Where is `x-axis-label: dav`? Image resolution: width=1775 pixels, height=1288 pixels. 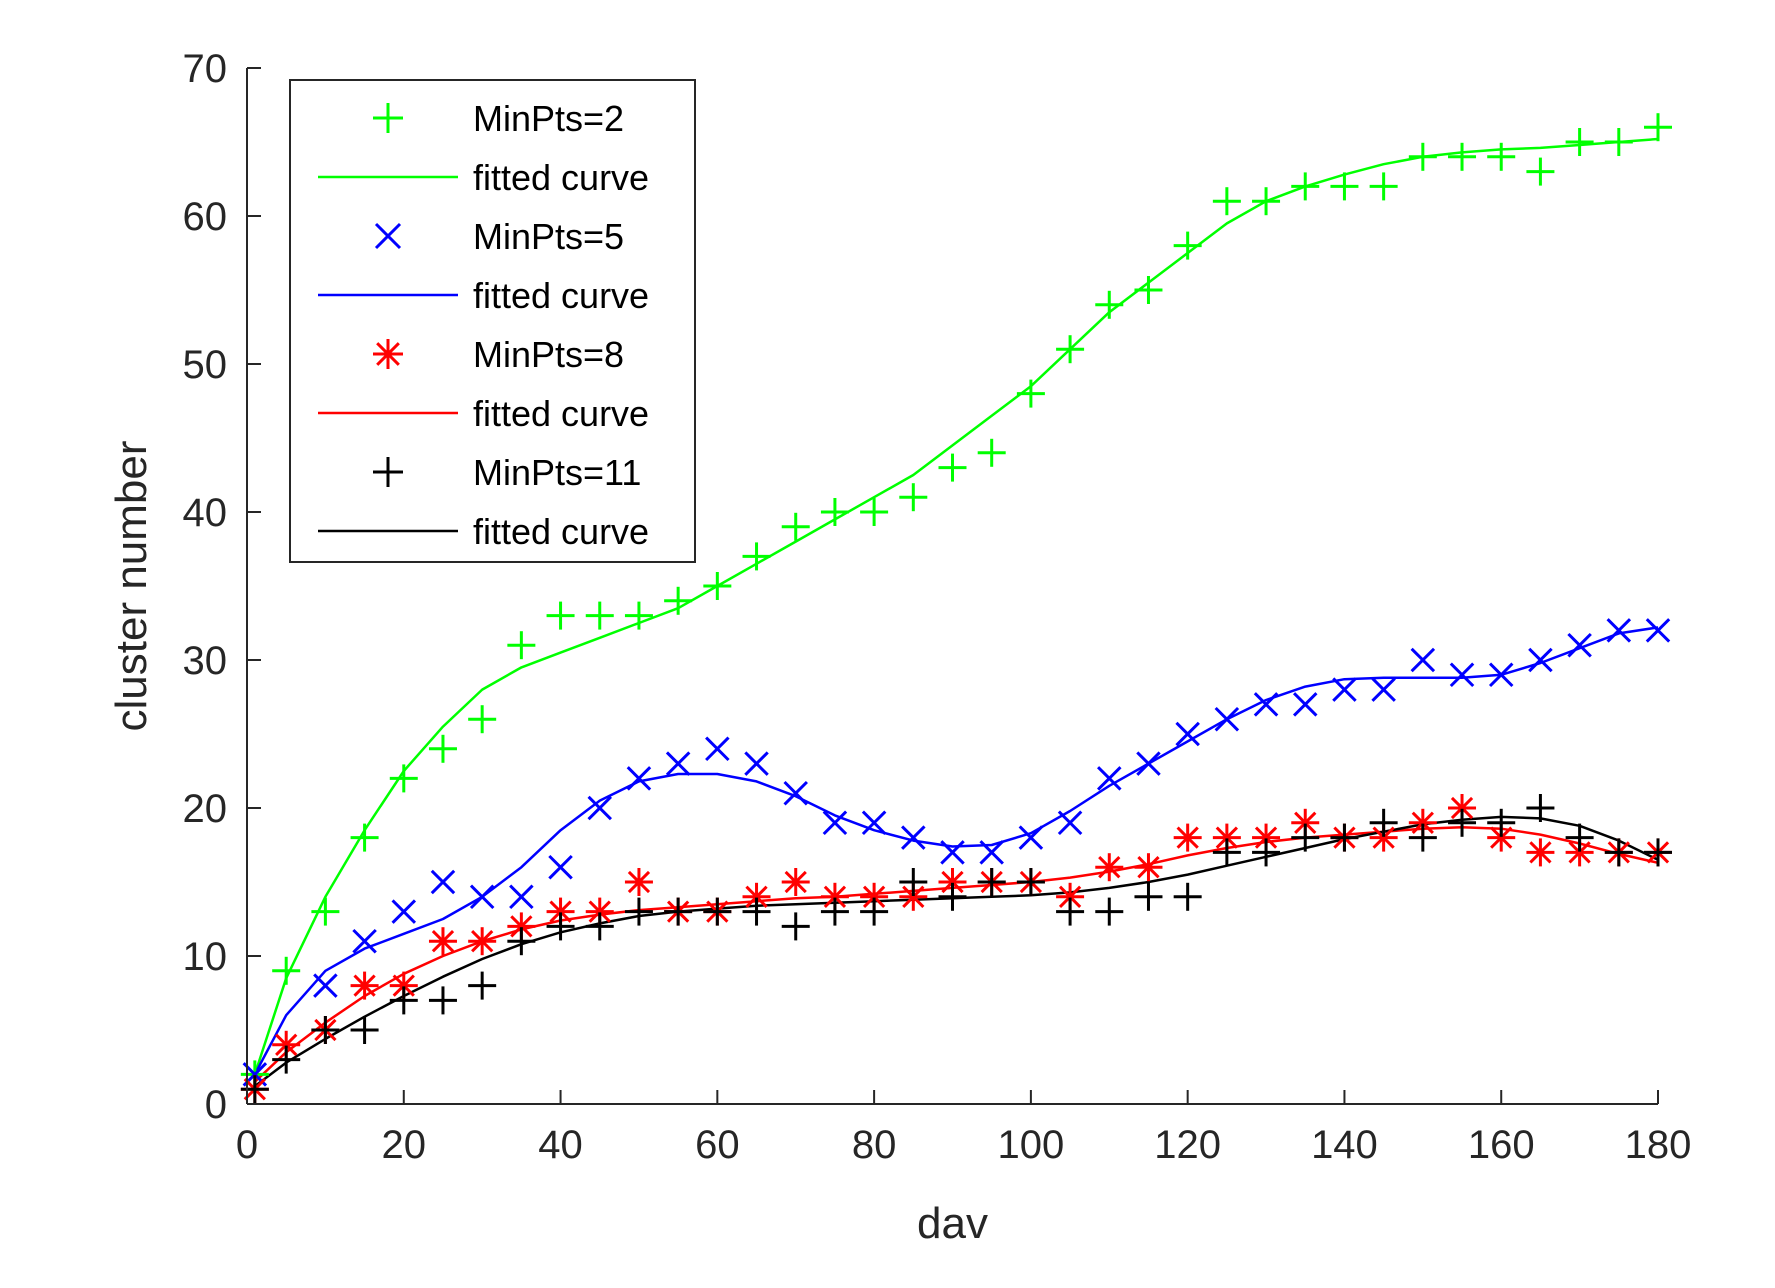
x-axis-label: dav is located at coordinates (952, 1223).